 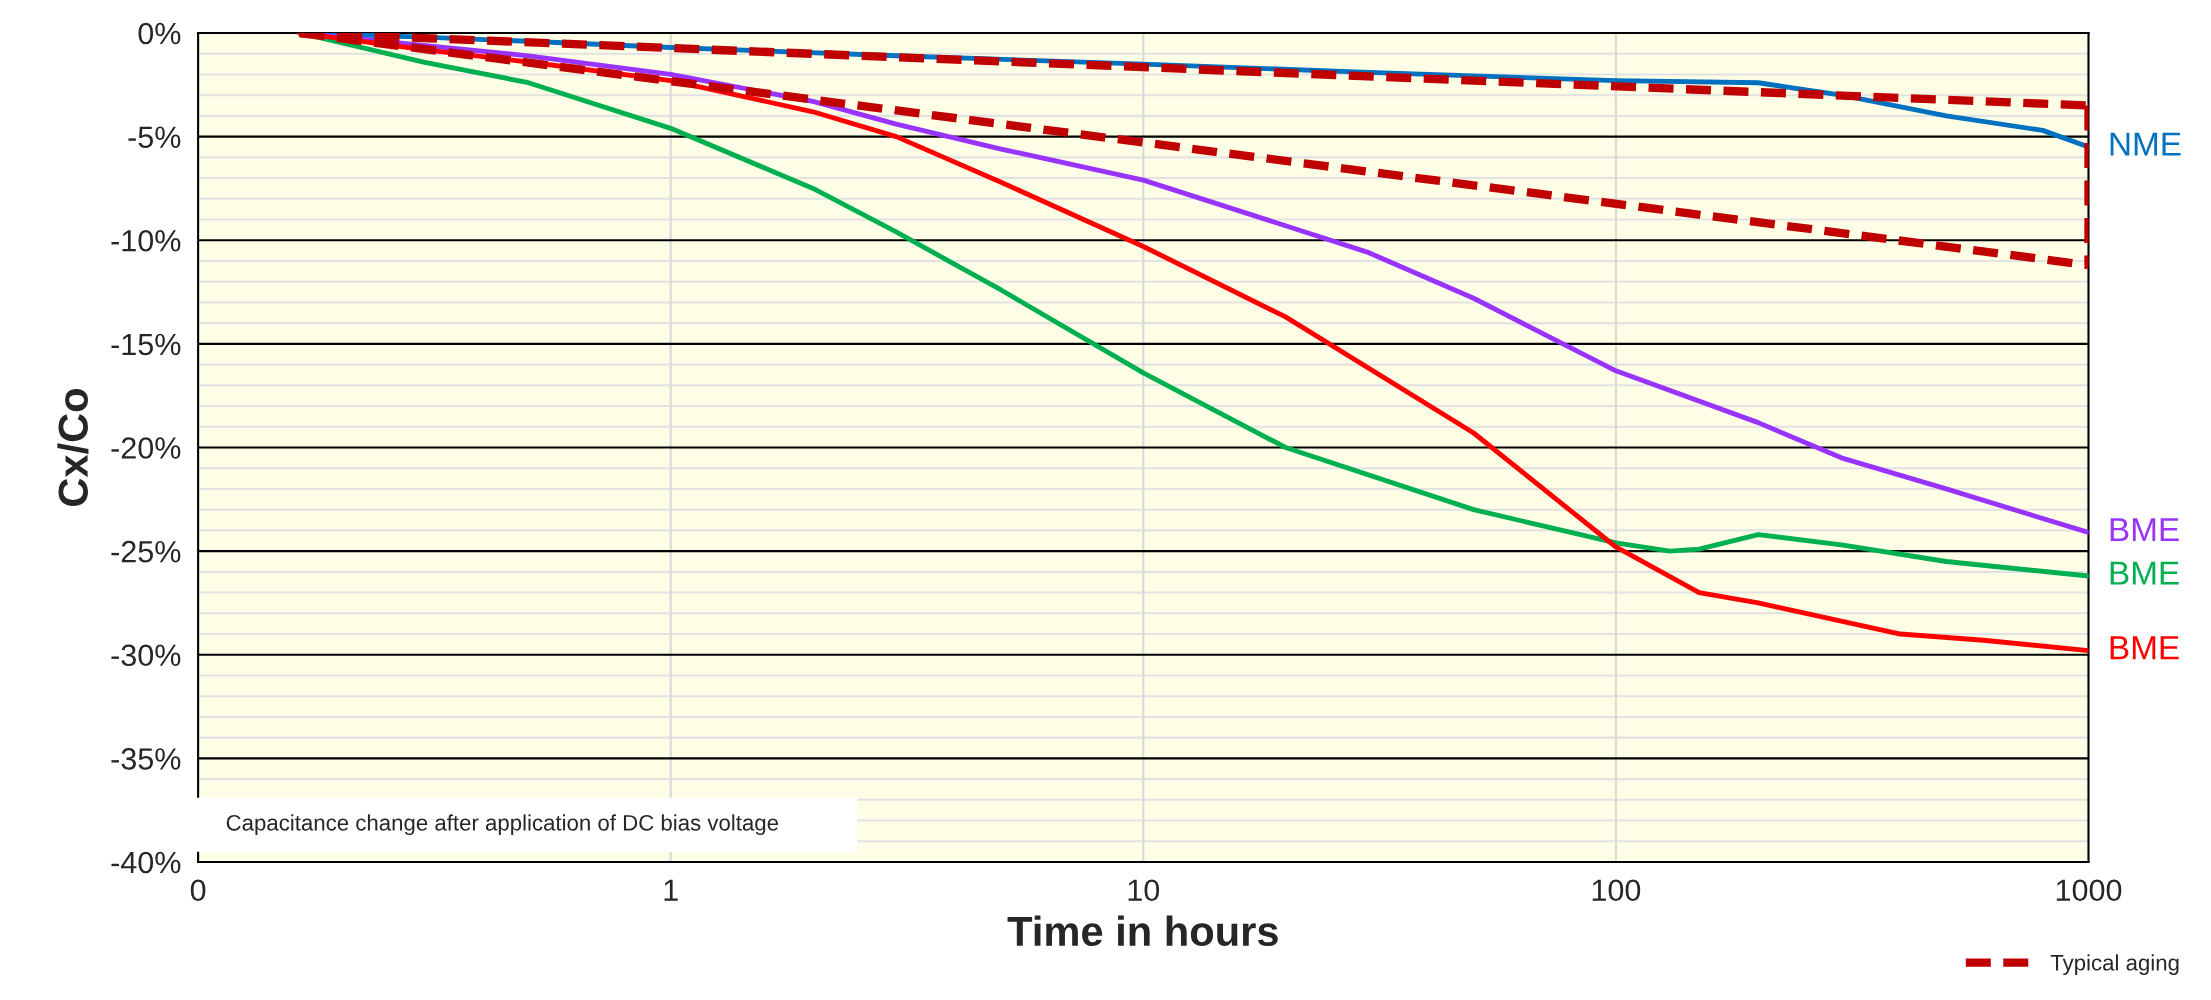 What do you see at coordinates (146, 240) in the screenshot?
I see `y-tick-label: -10%` at bounding box center [146, 240].